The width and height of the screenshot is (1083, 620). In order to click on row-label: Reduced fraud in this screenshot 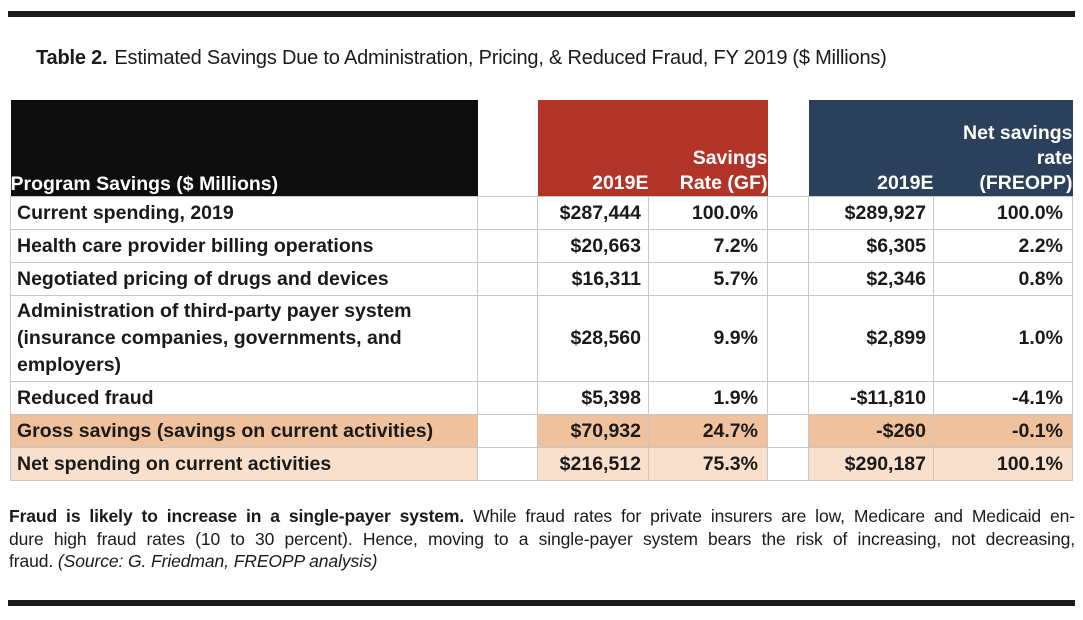, I will do `click(244, 398)`.